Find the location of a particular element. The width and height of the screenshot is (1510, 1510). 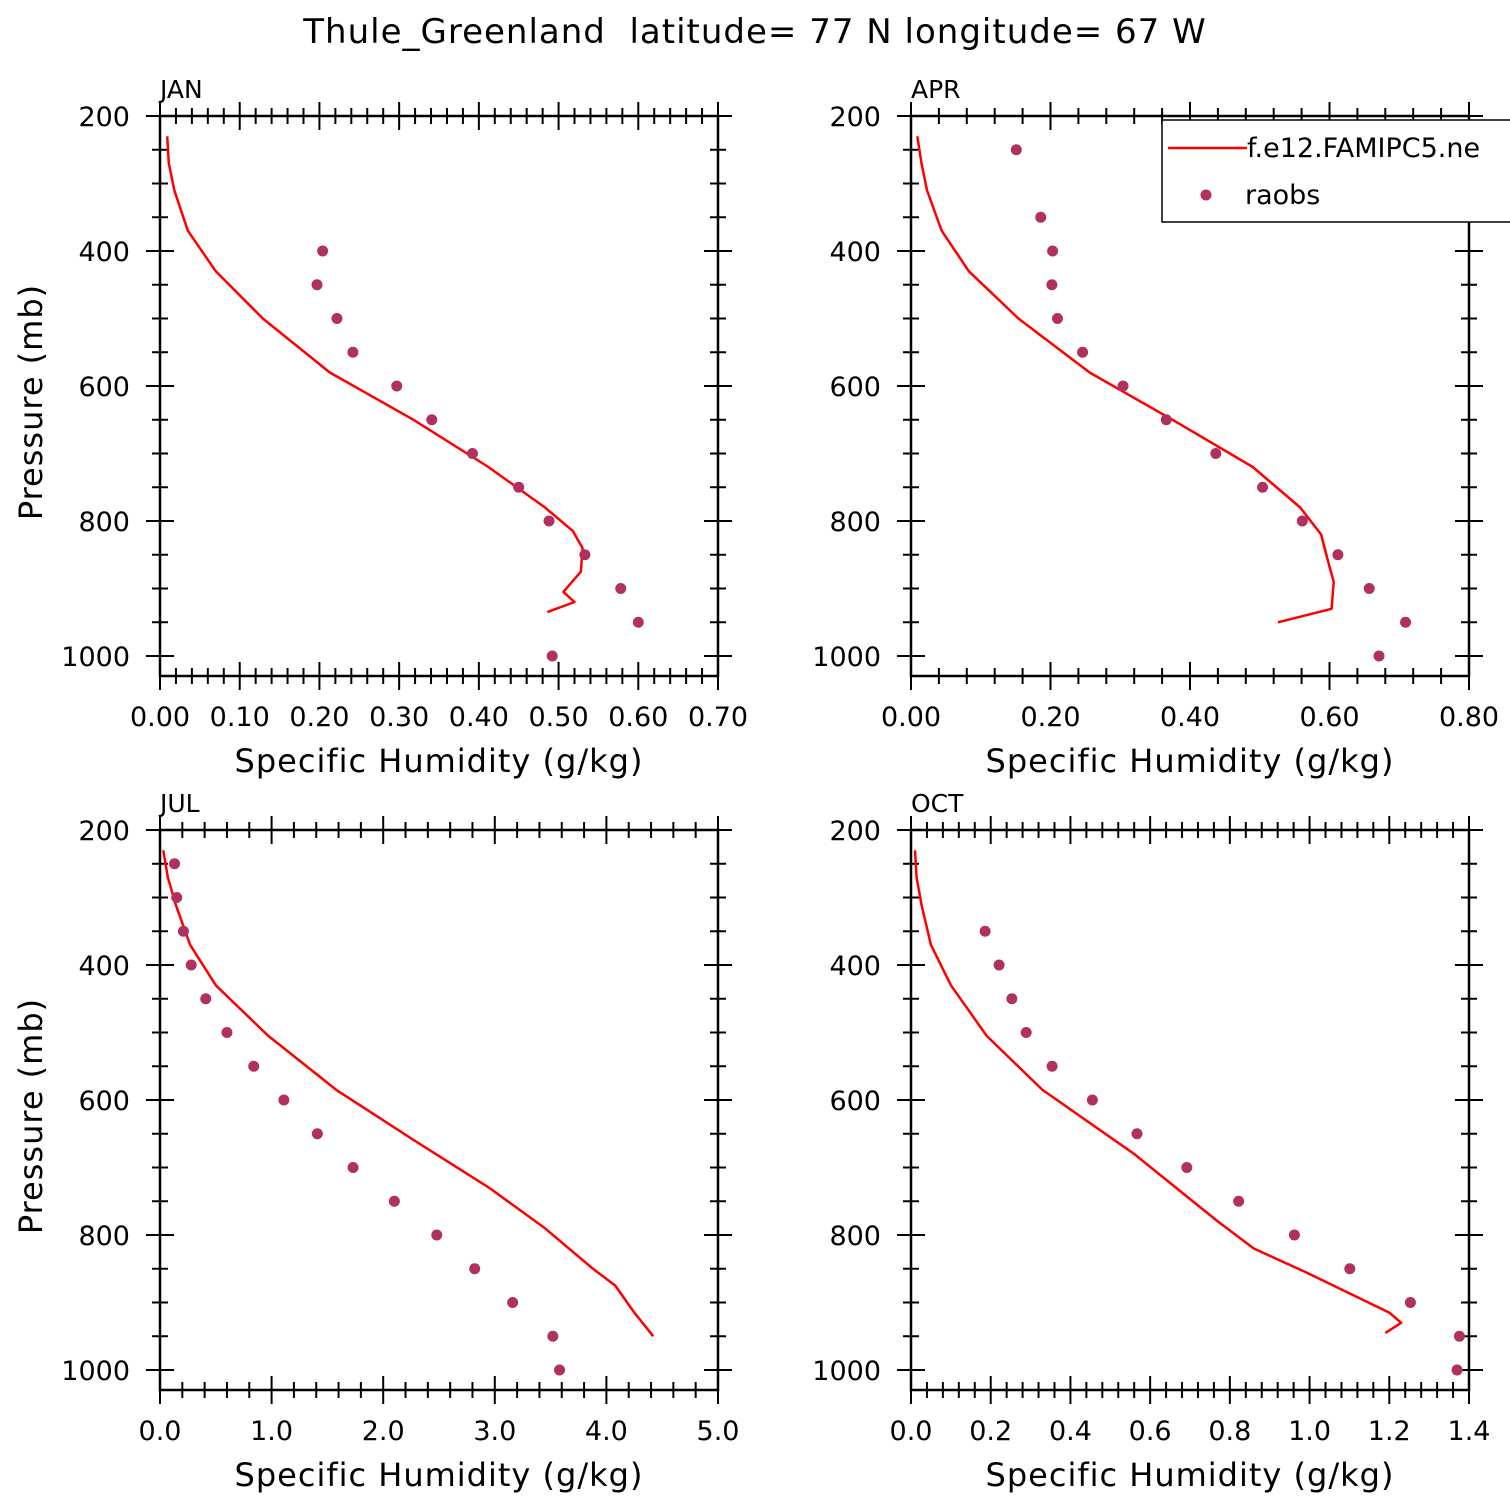

x-tick-label: 0.2 is located at coordinates (990, 1431).